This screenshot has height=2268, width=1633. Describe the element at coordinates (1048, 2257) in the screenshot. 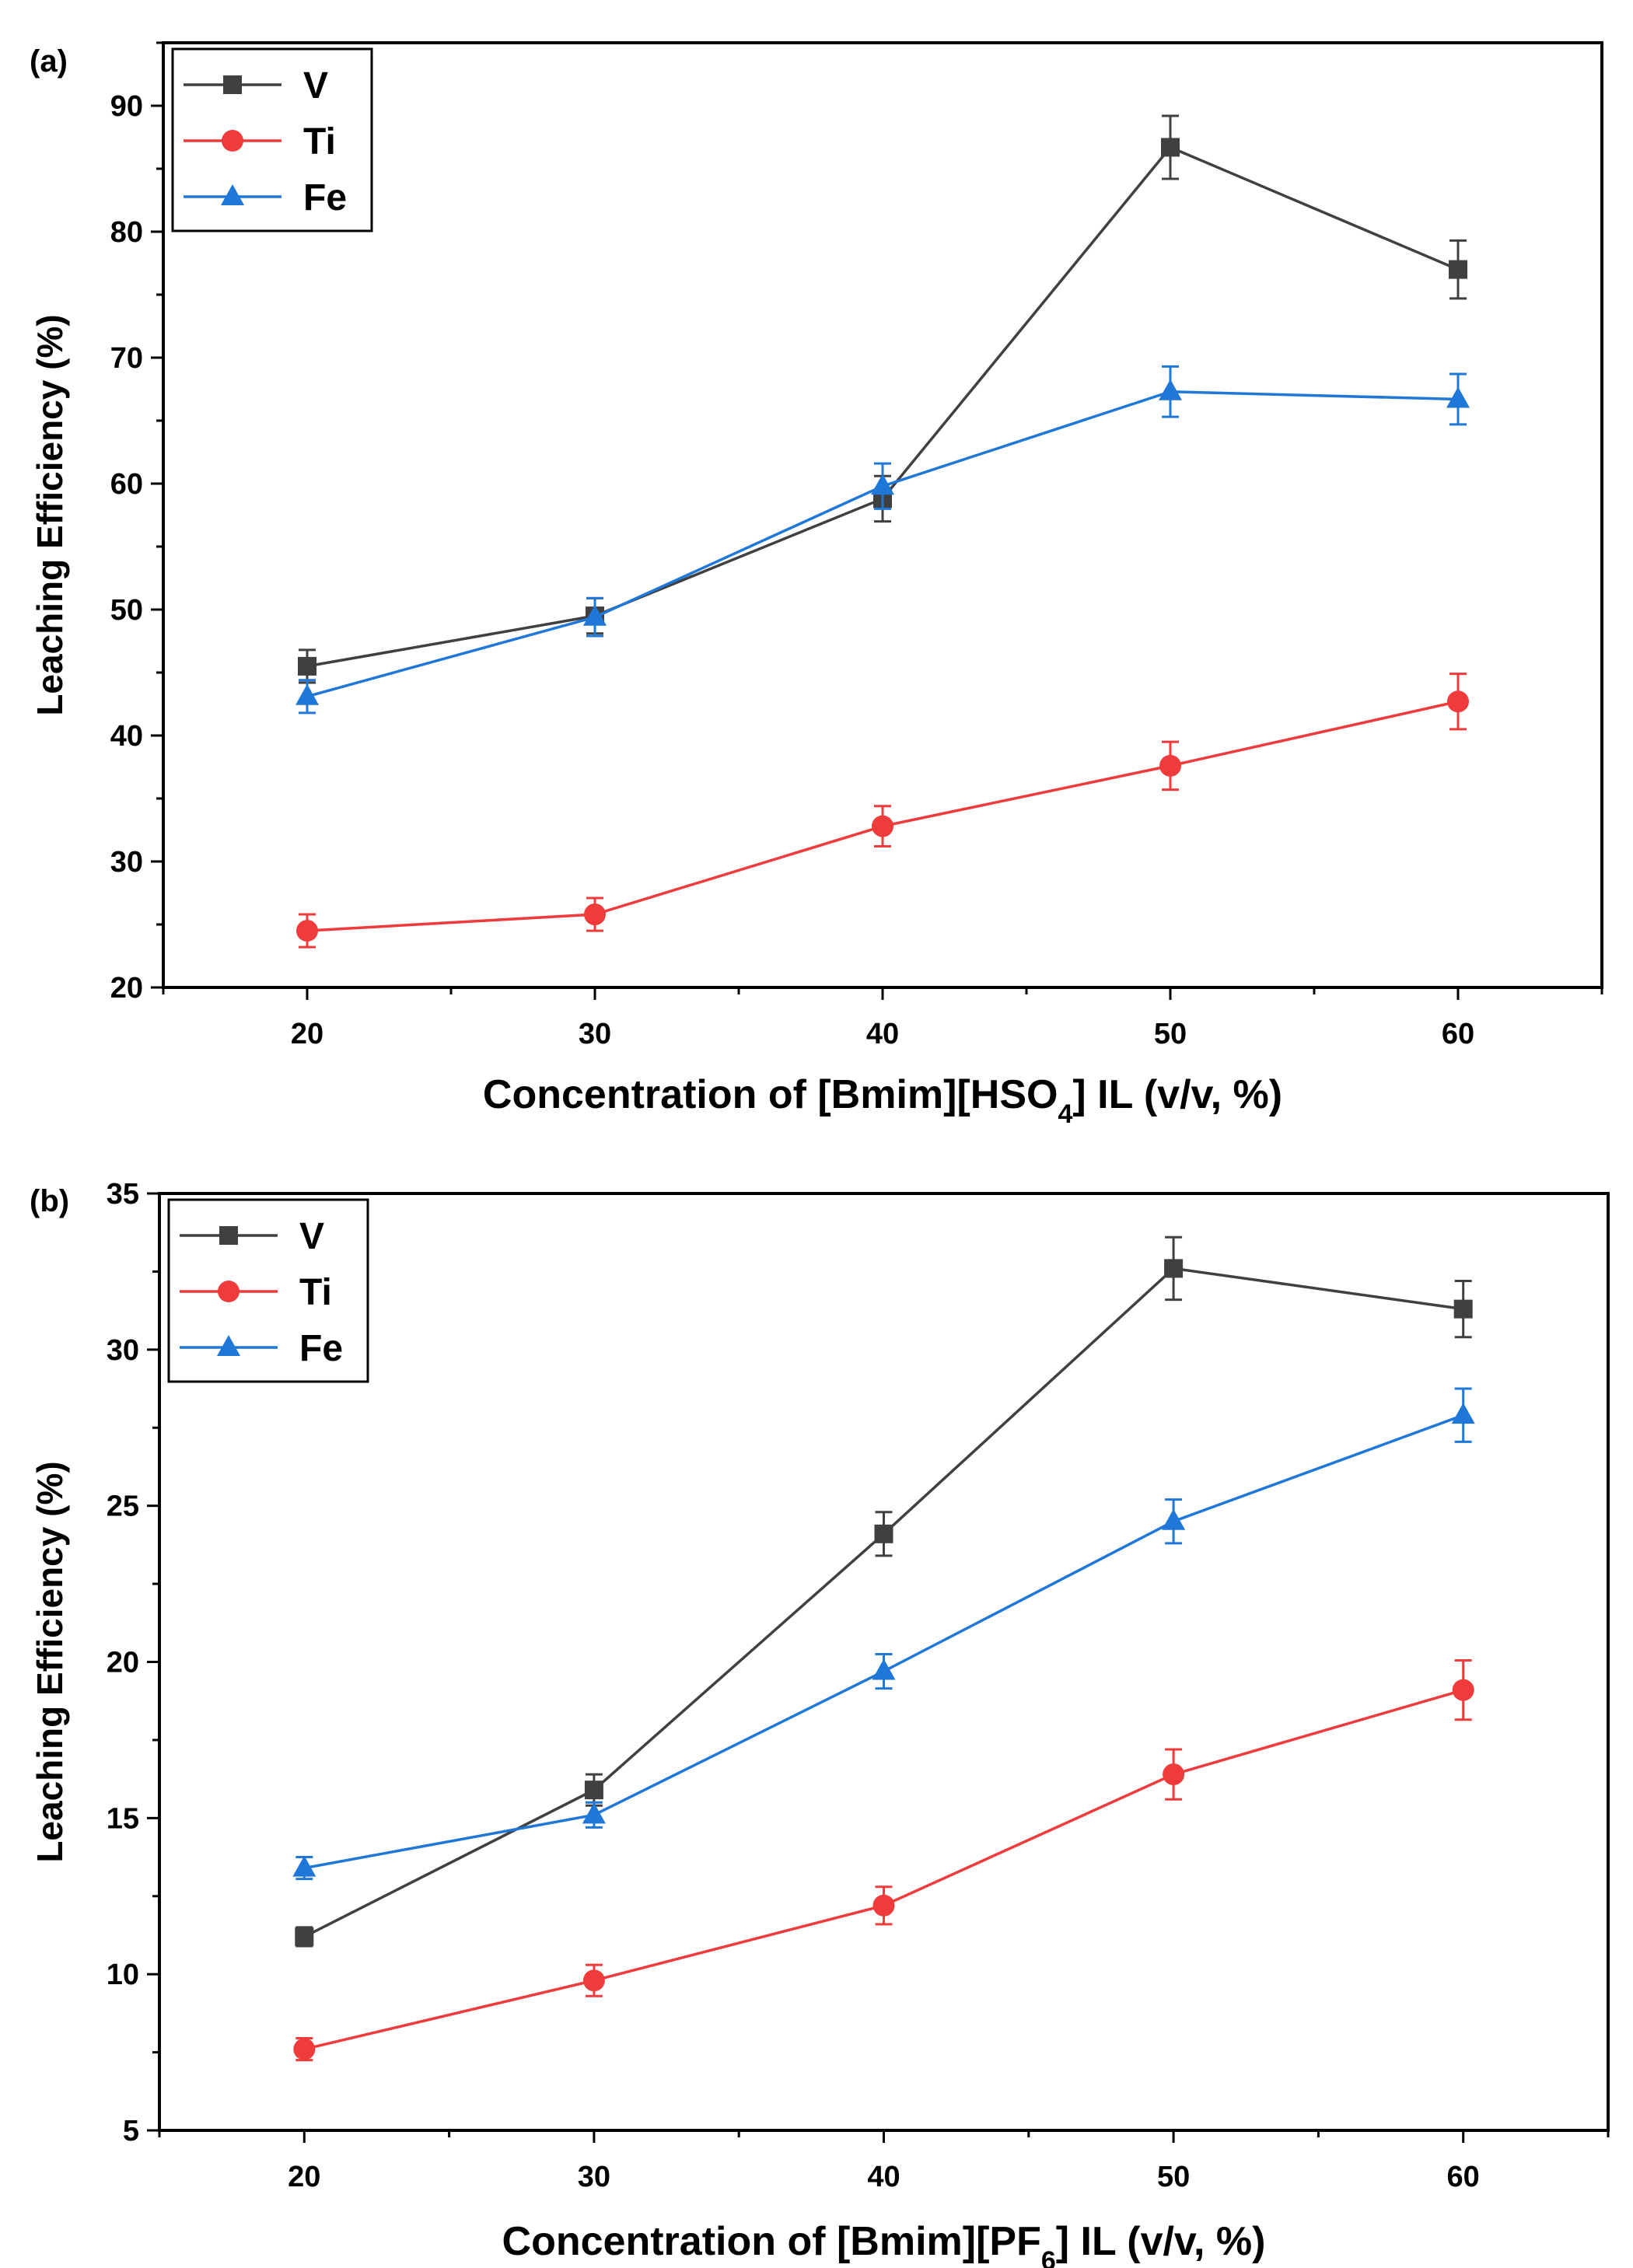

I see `x-axis-label-subscript: 6` at that location.